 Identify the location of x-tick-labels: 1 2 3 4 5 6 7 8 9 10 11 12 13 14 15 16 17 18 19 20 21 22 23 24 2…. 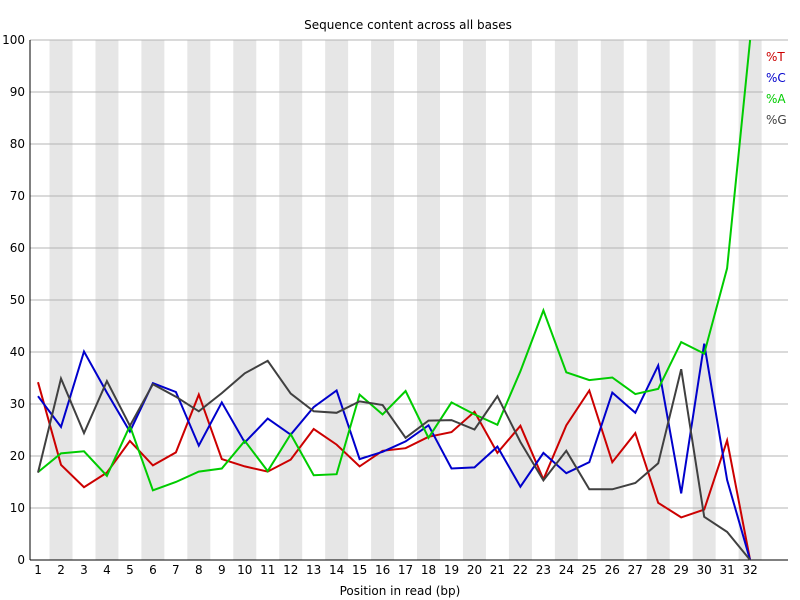
(396, 570).